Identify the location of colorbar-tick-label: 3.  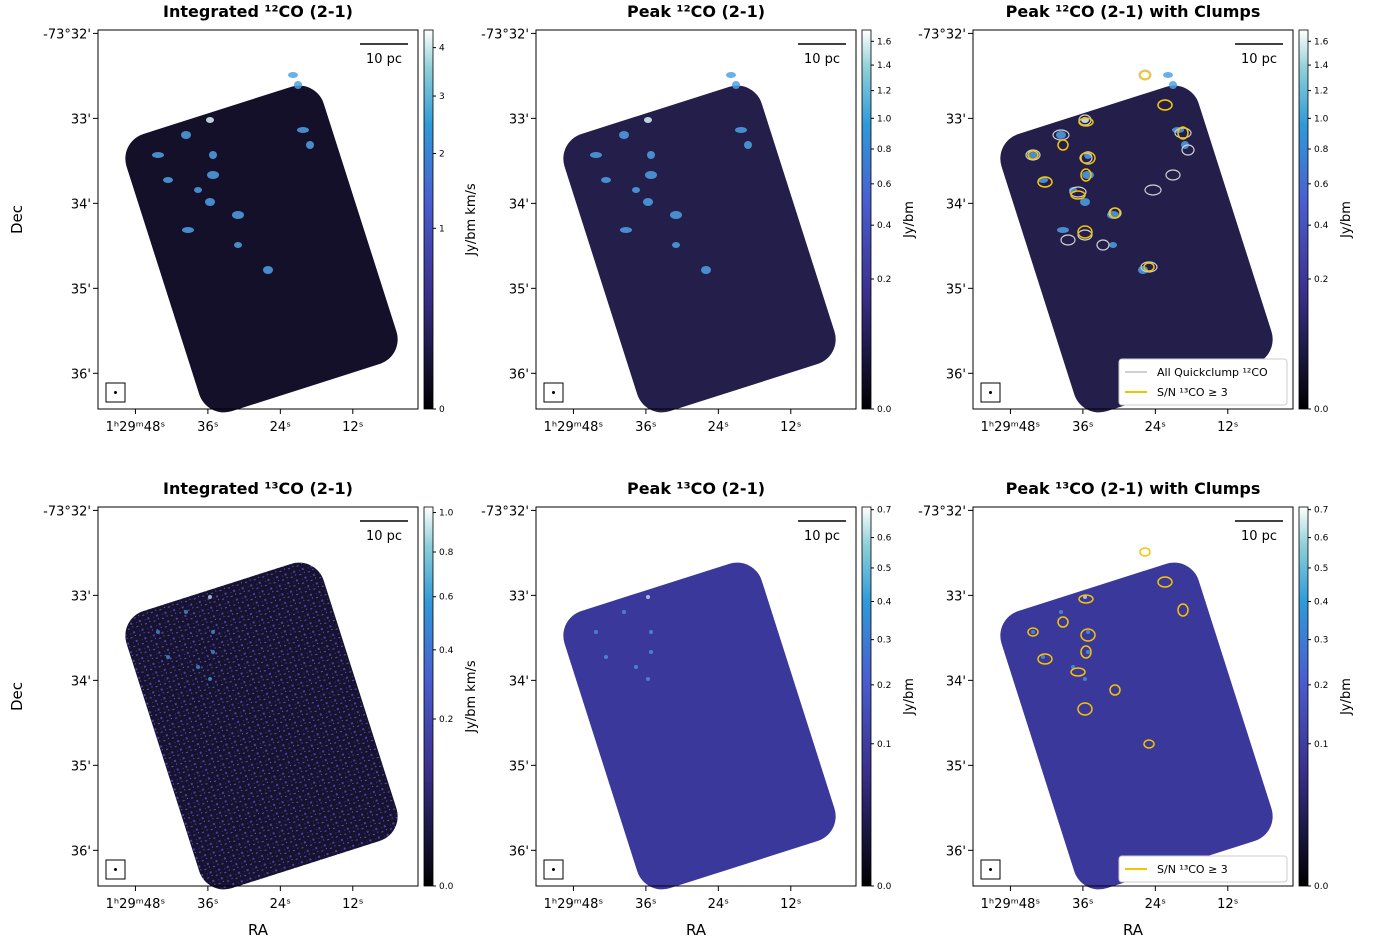
(442, 97).